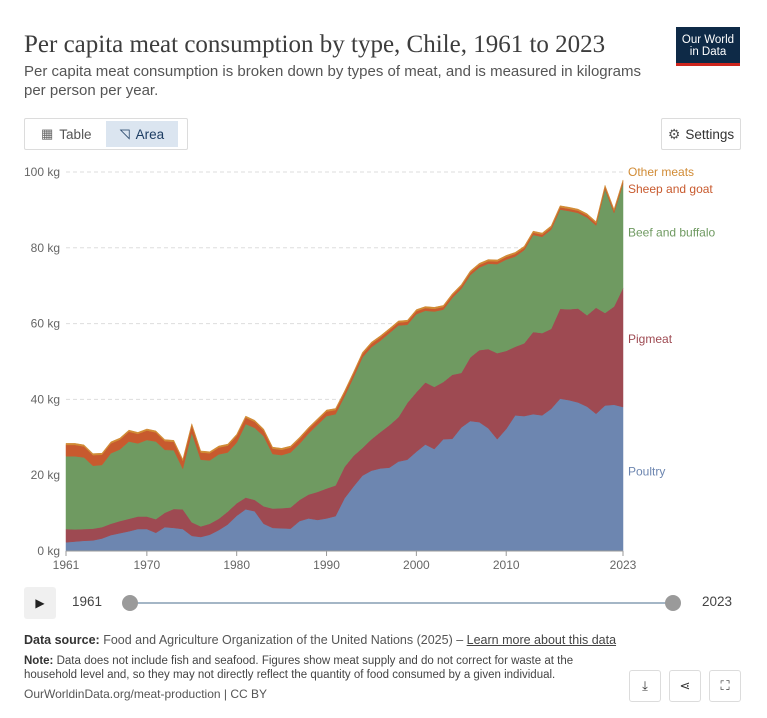 The width and height of the screenshot is (767, 718). Describe the element at coordinates (150, 134) in the screenshot. I see `tab-area-label: Area` at that location.